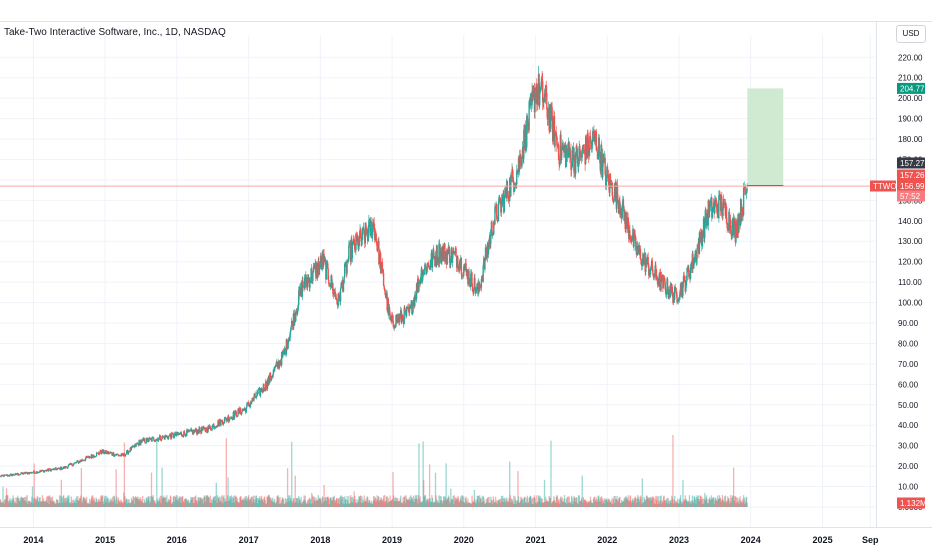 Image resolution: width=932 pixels, height=550 pixels. Describe the element at coordinates (911, 34) in the screenshot. I see `currency-button: USD` at that location.